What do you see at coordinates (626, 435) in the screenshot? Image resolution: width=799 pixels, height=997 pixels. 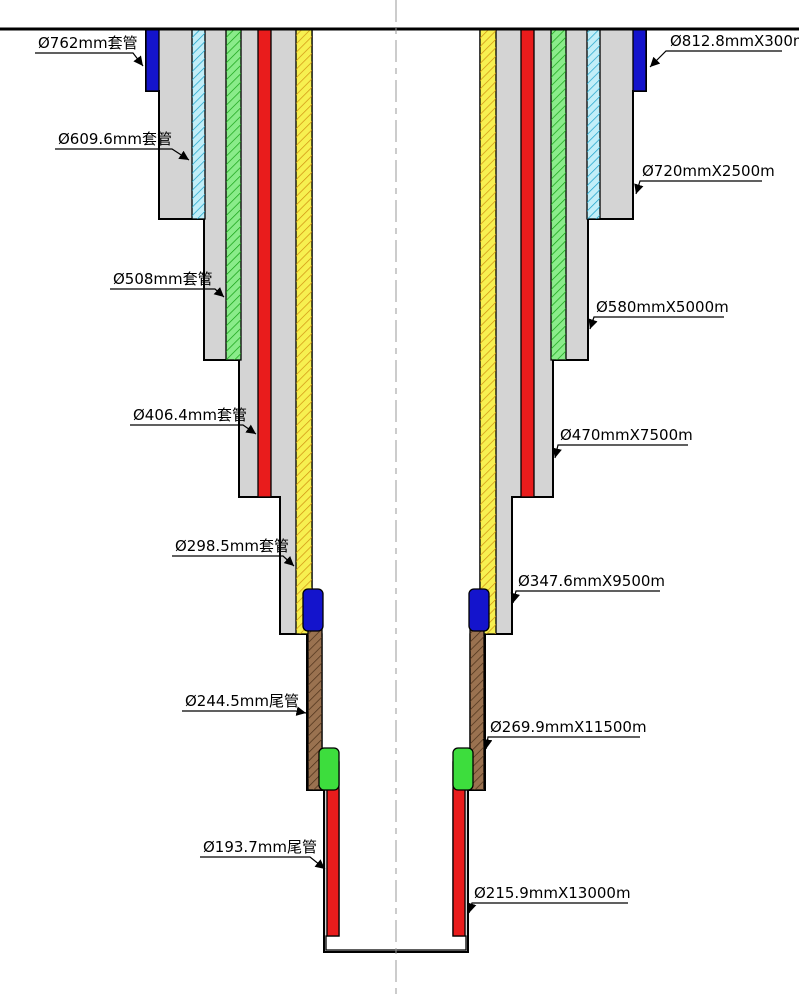 I see `hole-470-label: Ø470mmX7500m` at bounding box center [626, 435].